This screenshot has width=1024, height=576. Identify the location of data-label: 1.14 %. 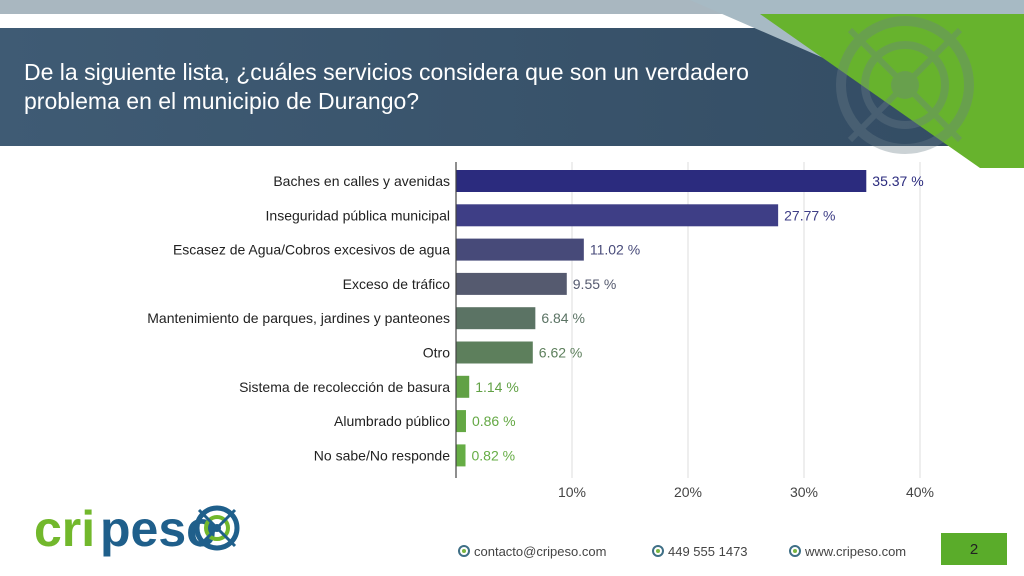
(497, 387).